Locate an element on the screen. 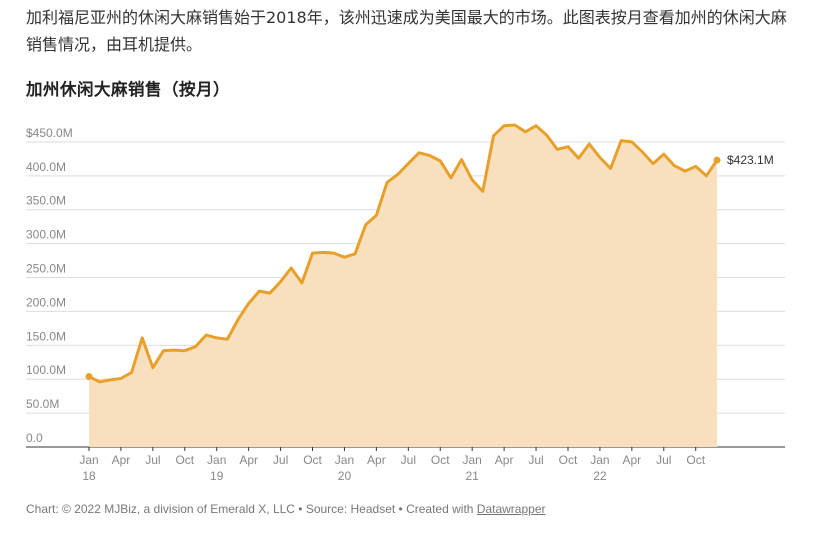 Image resolution: width=821 pixels, height=534 pixels. y-tick-label: 0.0 is located at coordinates (34, 438).